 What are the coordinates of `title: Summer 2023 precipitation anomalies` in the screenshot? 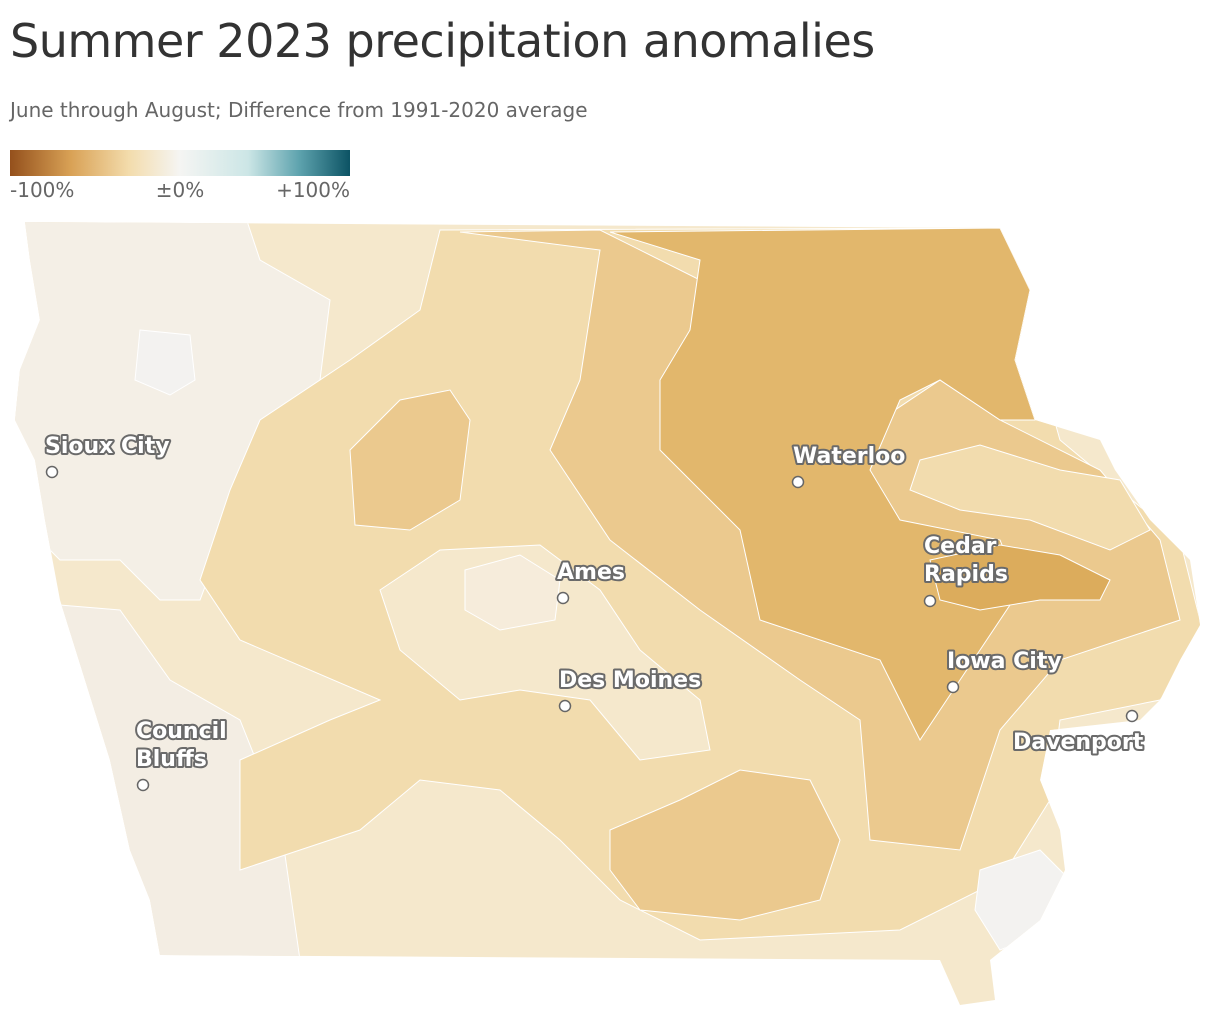 It's located at (442, 41).